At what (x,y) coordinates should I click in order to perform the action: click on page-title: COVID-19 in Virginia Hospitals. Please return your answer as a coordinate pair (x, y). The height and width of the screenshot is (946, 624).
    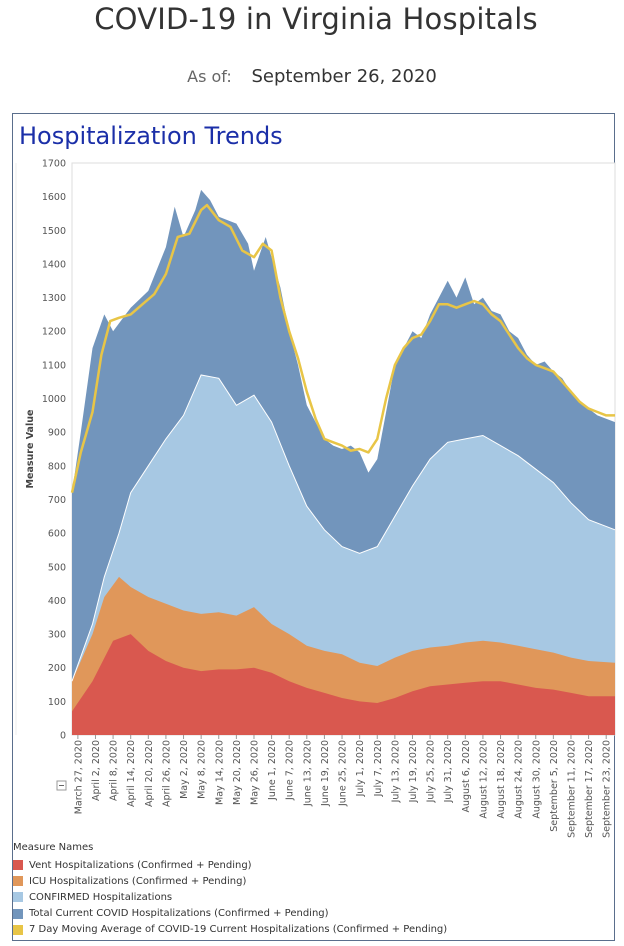
    Looking at the image, I should click on (316, 19).